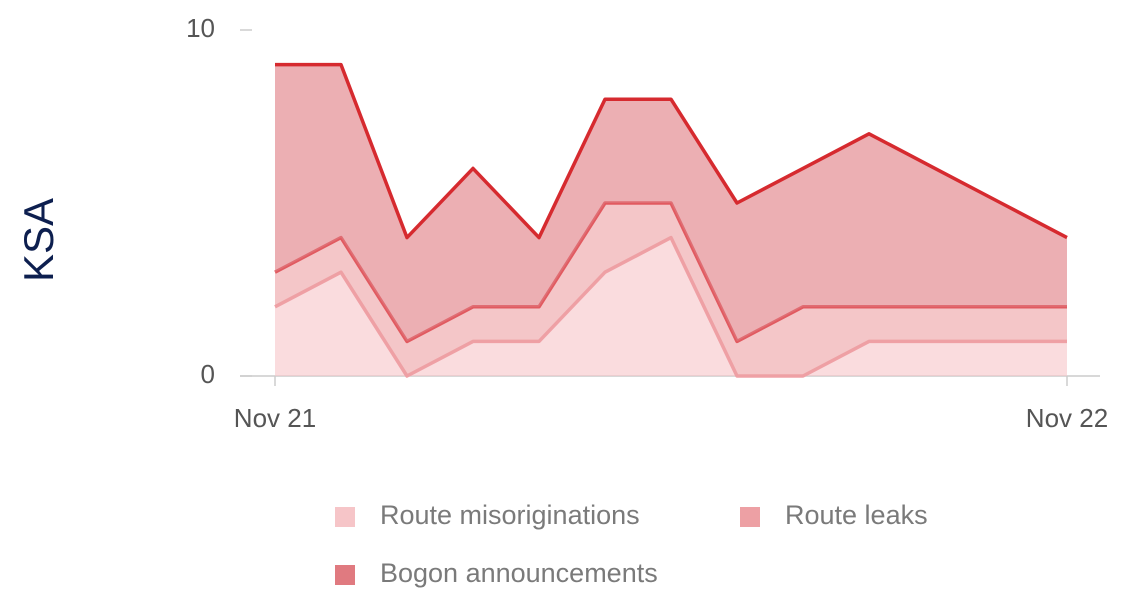 The height and width of the screenshot is (591, 1132). Describe the element at coordinates (510, 515) in the screenshot. I see `legend-label: Route misoriginations` at that location.